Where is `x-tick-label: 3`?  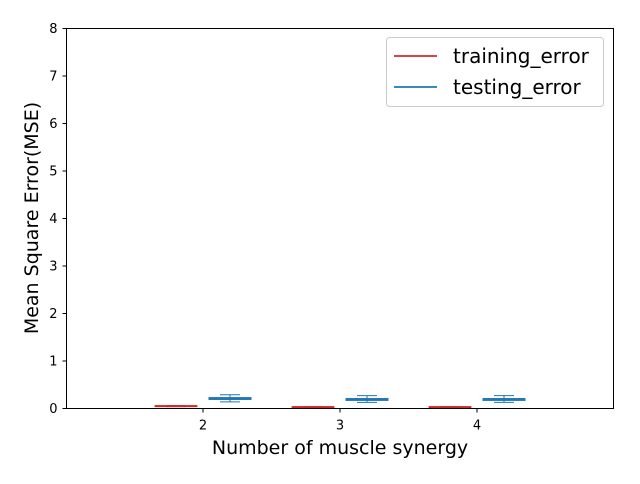 x-tick-label: 3 is located at coordinates (340, 426).